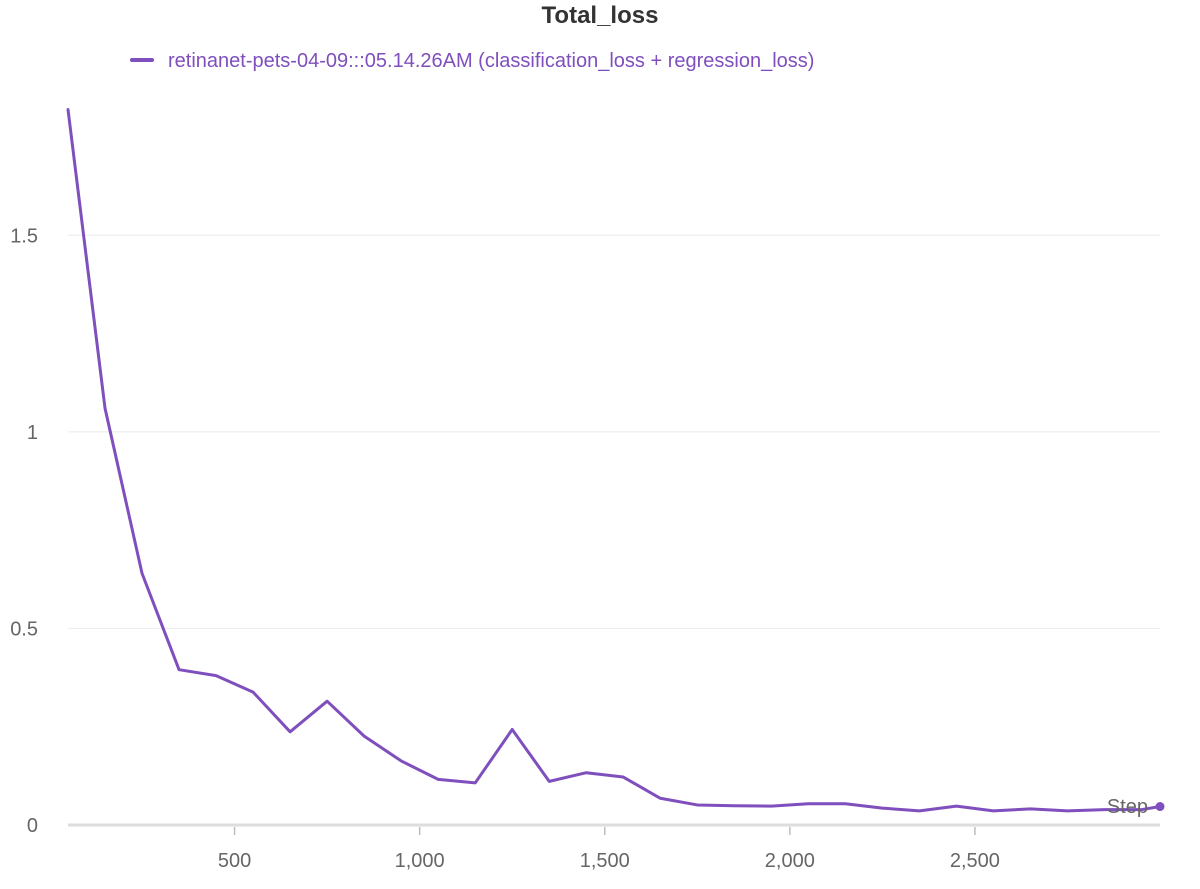  What do you see at coordinates (420, 861) in the screenshot?
I see `x-tick-label: 1,000` at bounding box center [420, 861].